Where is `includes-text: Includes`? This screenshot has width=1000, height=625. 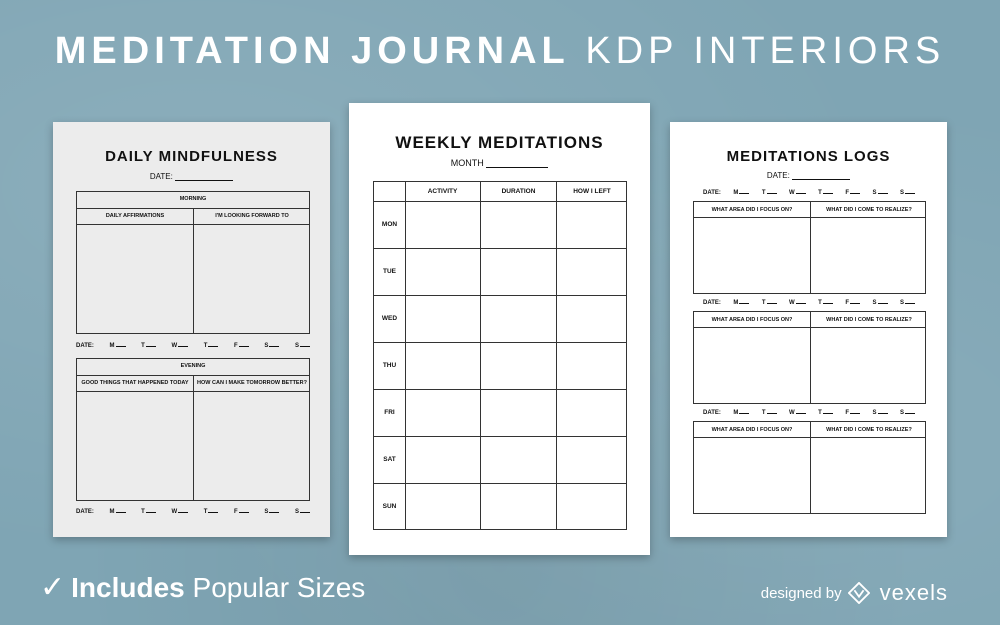
includes-text: Includes is located at coordinates (128, 587).